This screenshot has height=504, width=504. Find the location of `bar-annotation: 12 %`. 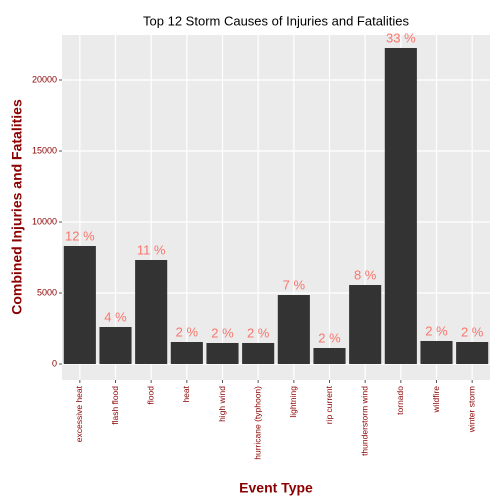

bar-annotation: 12 % is located at coordinates (80, 235).